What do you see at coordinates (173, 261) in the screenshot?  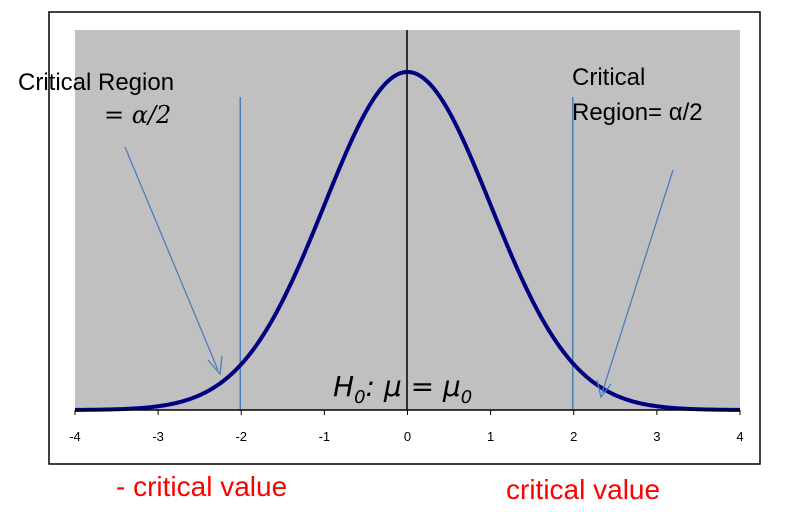 I see `left-arrow` at bounding box center [173, 261].